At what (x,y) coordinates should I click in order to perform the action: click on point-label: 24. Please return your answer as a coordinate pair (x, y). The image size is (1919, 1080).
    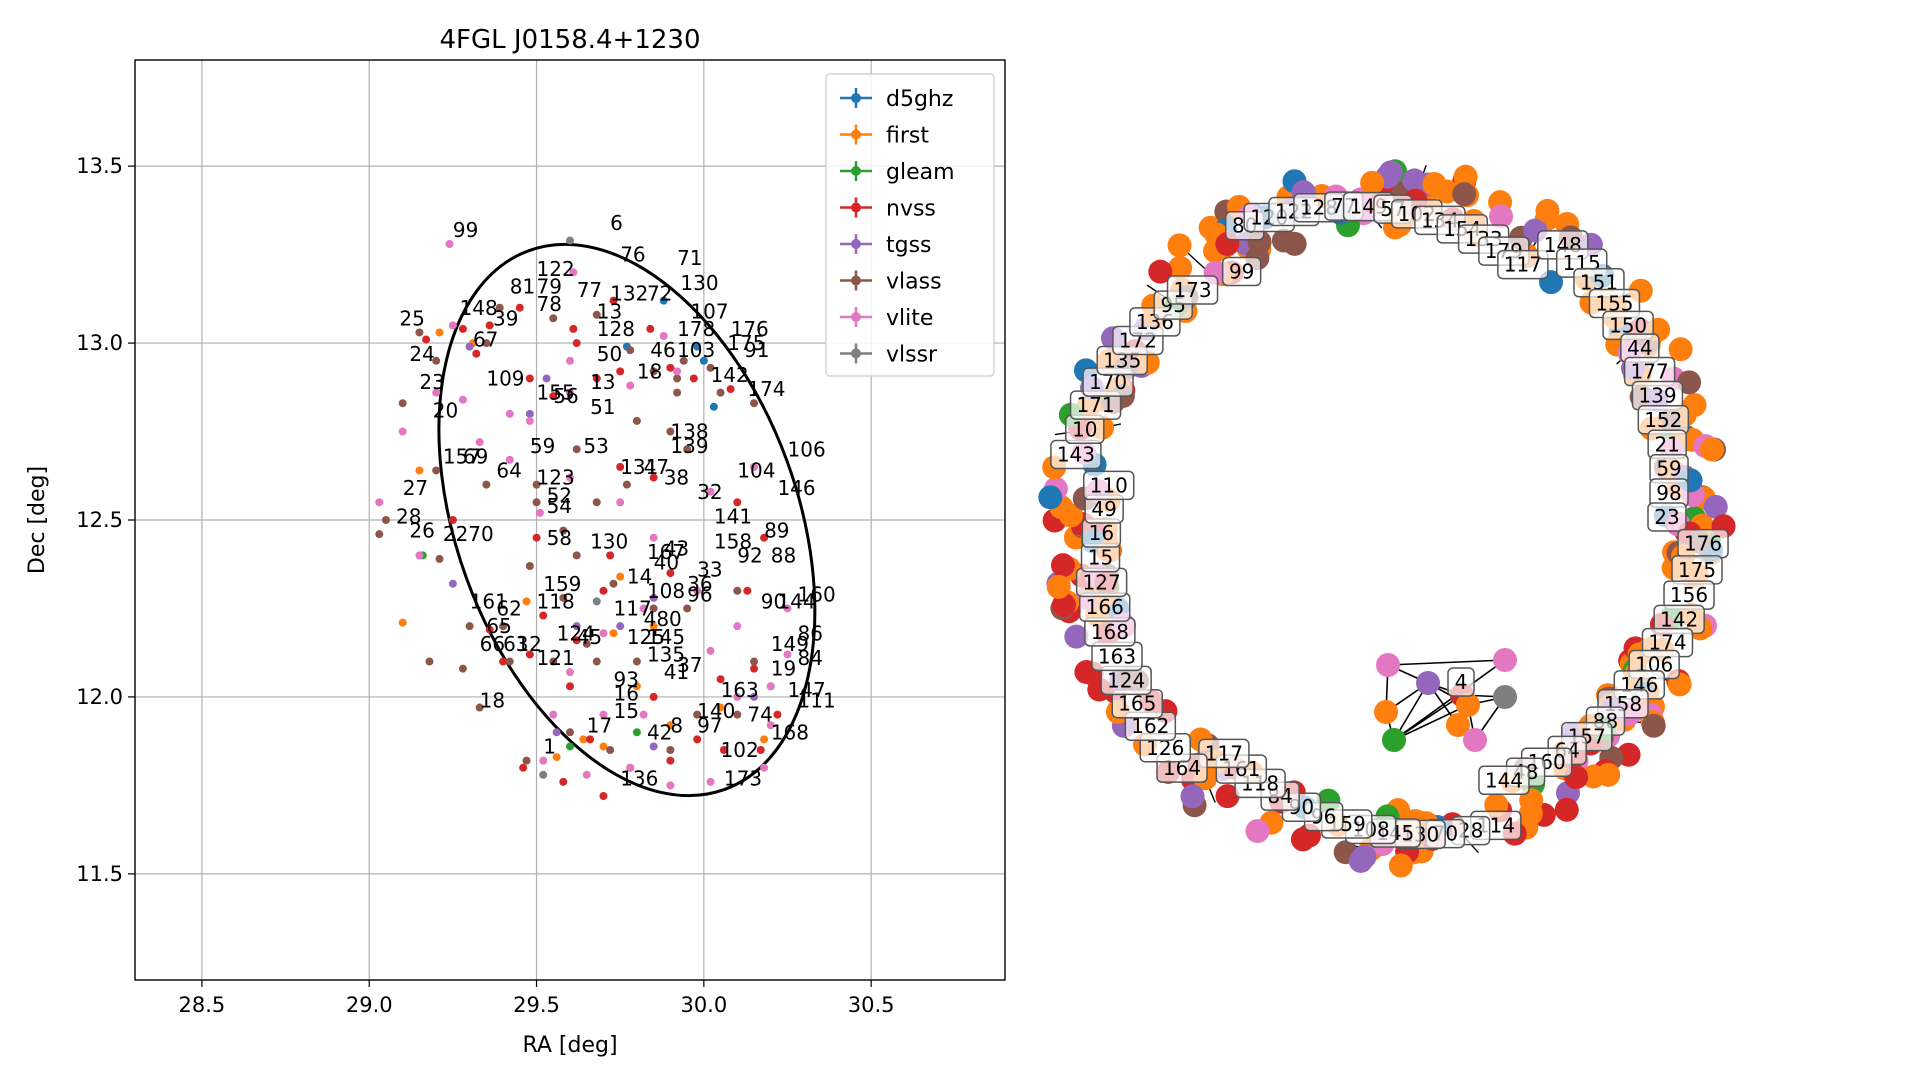
    Looking at the image, I should click on (421, 354).